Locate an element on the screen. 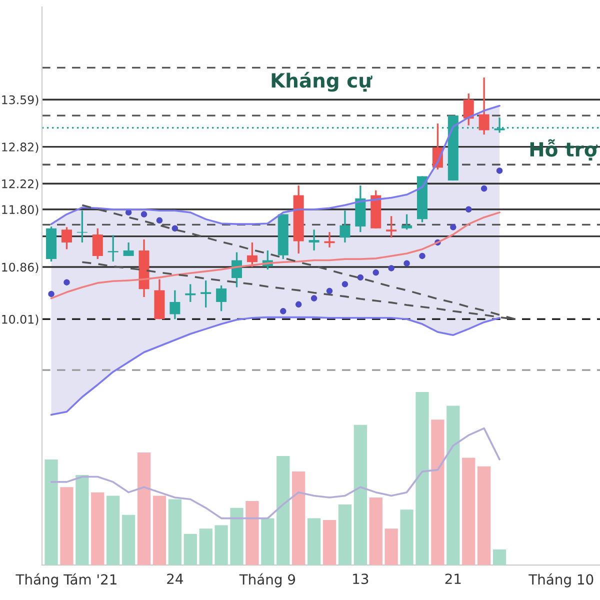 Image resolution: width=600 pixels, height=600 pixels. x-tick-label: Tháng 10 is located at coordinates (561, 580).